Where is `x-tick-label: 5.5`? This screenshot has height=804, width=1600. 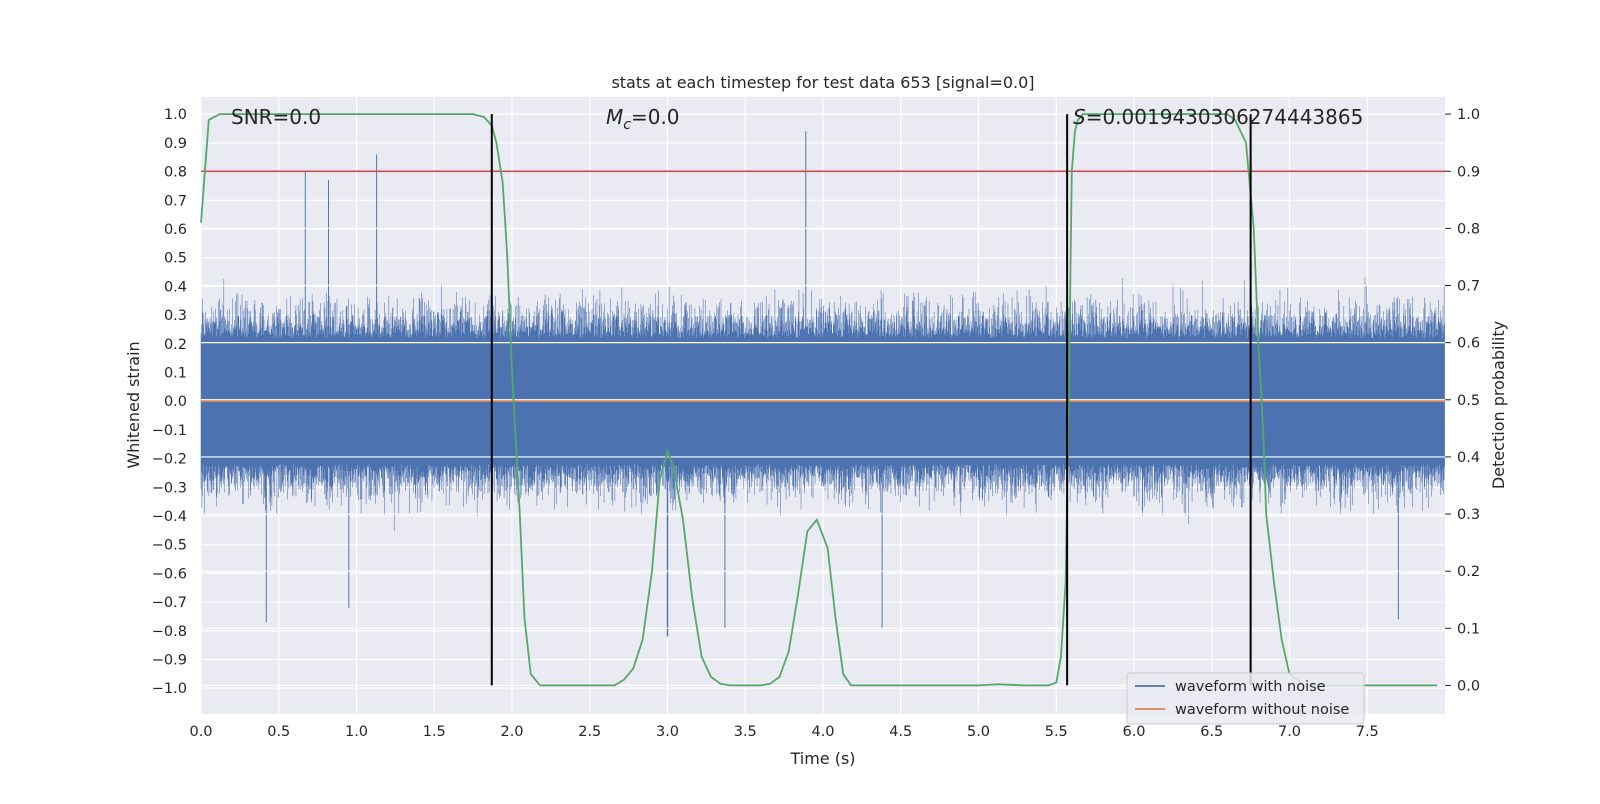 x-tick-label: 5.5 is located at coordinates (1056, 732).